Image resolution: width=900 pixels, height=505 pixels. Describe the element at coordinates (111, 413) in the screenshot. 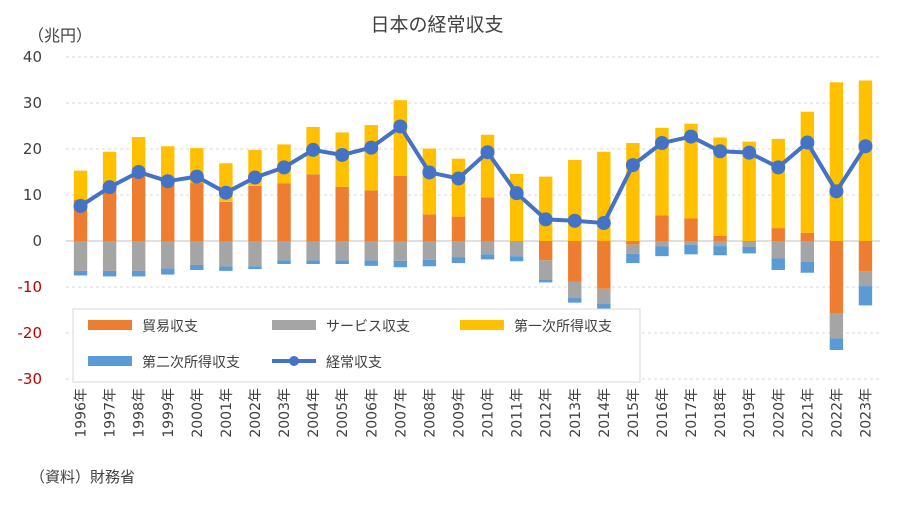

I see `x-tick-label: 1997年` at that location.